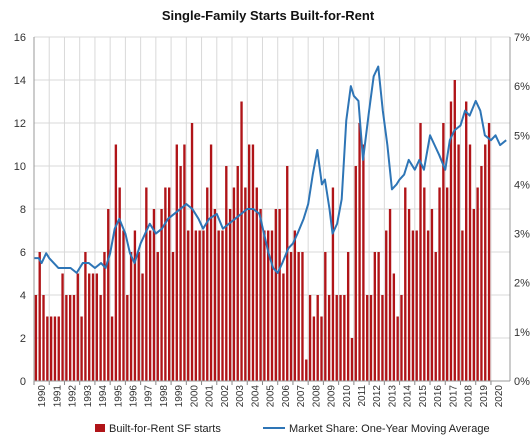  What do you see at coordinates (20, 167) in the screenshot?
I see `y-left-tick-label: 10` at bounding box center [20, 167].